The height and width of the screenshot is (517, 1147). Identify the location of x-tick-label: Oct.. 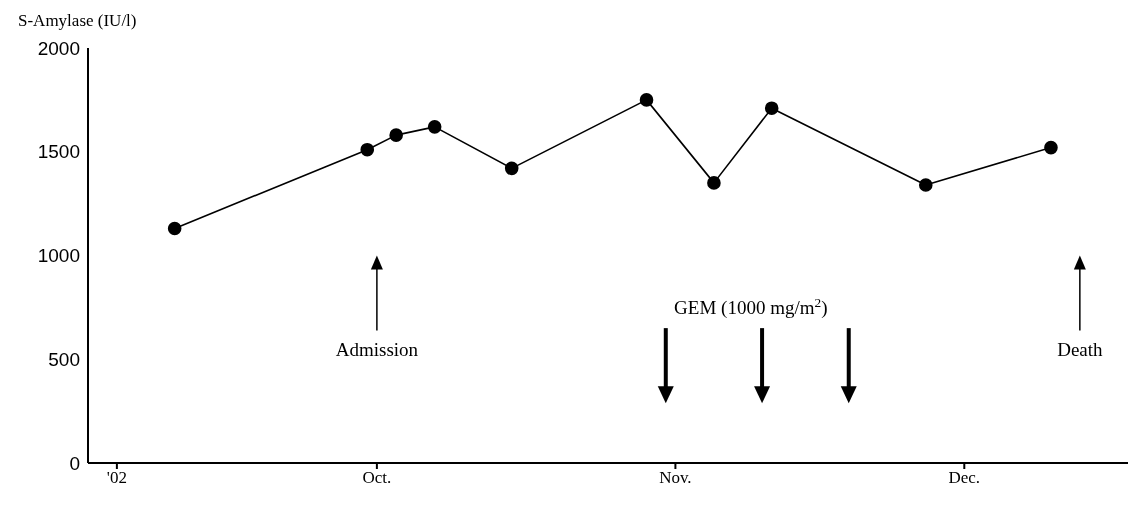
(377, 478).